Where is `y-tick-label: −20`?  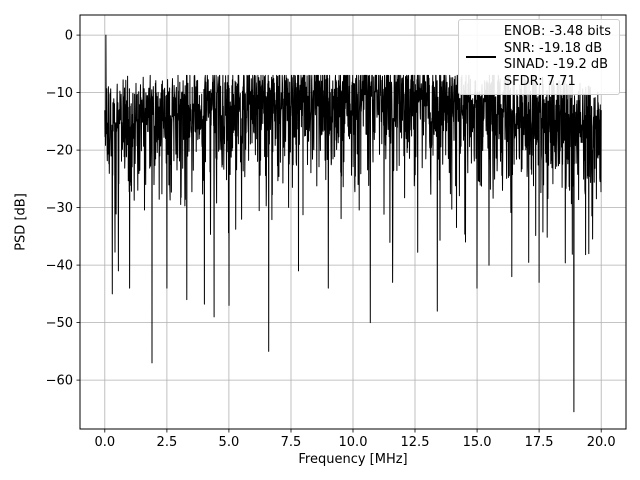
y-tick-label: −20 is located at coordinates (59, 151).